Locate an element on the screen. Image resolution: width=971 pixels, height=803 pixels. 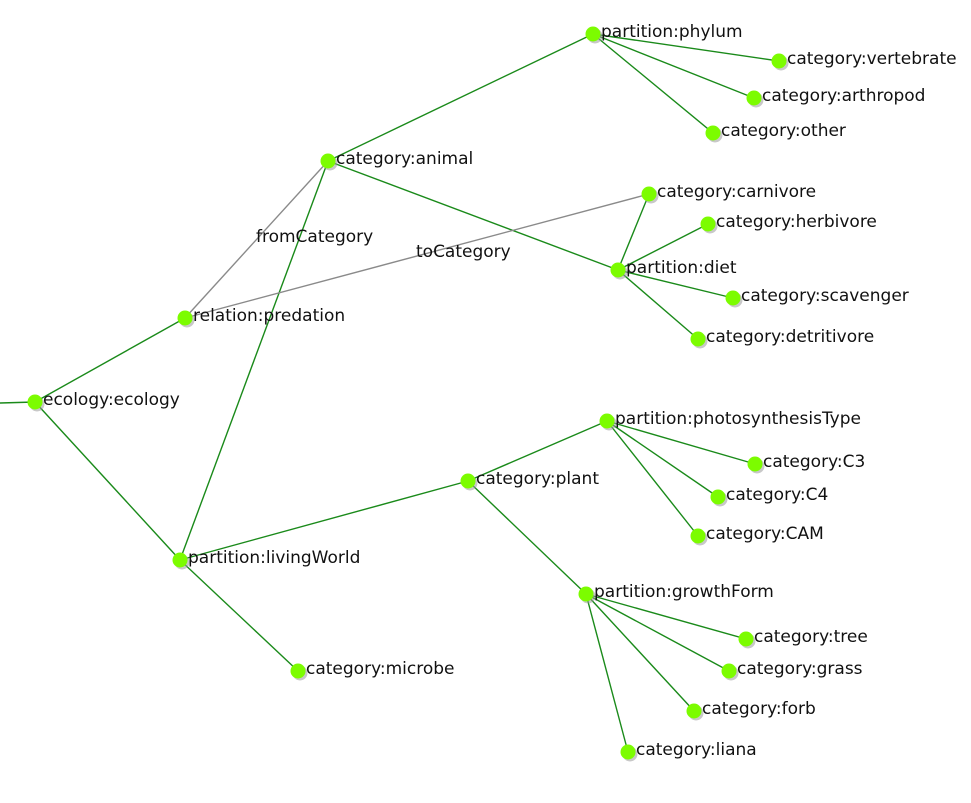
node-label: category:carnivore is located at coordinates (736, 192).